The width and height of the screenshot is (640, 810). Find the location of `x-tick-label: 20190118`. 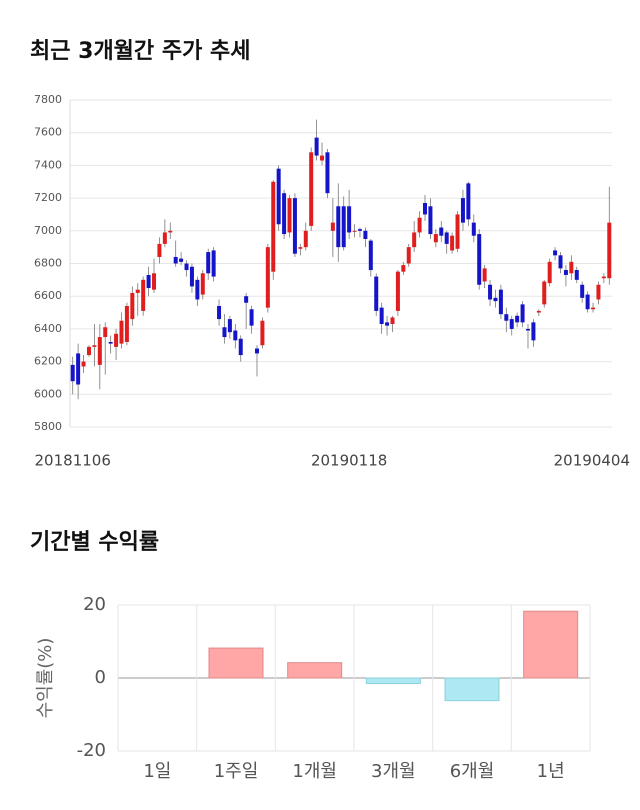

x-tick-label: 20190118 is located at coordinates (349, 461).